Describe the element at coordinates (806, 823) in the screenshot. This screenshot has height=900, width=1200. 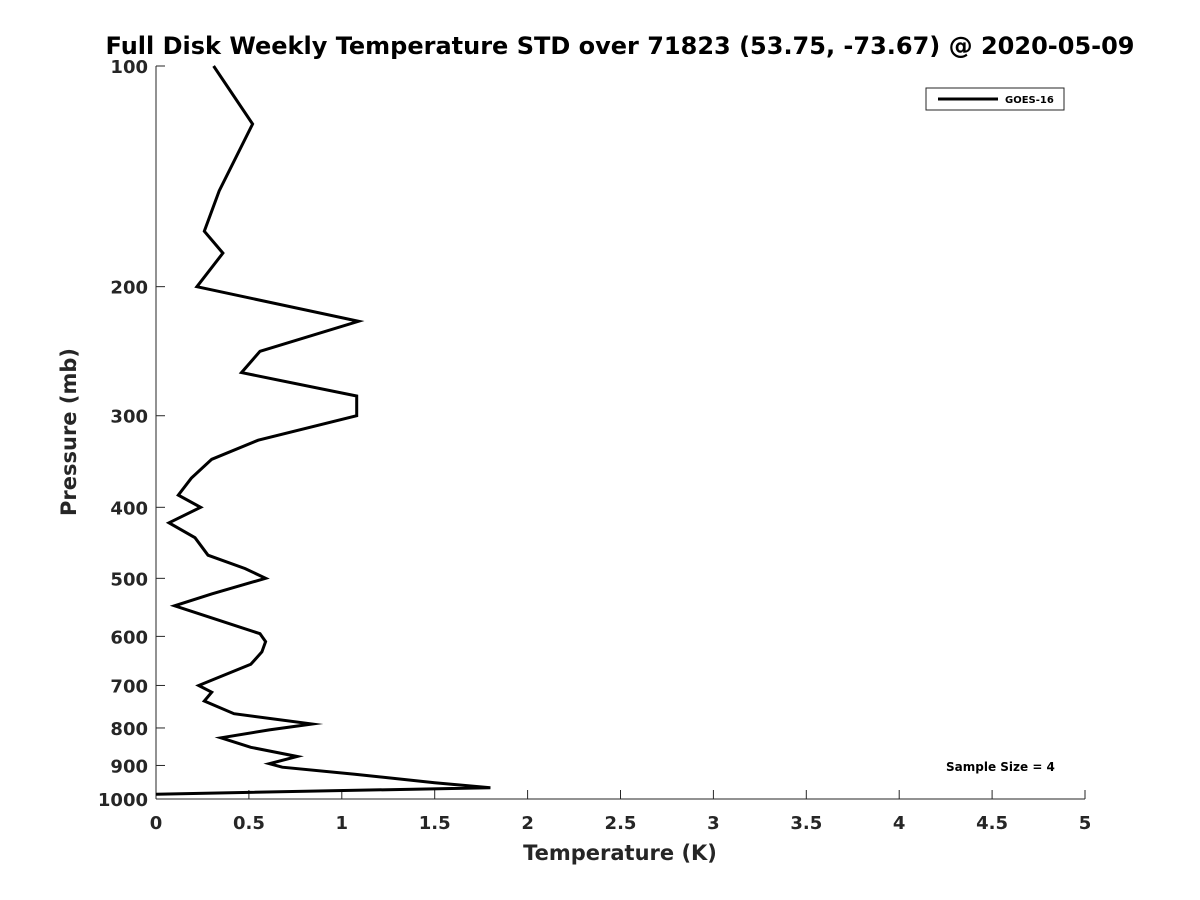
I see `x-tick-label: 3.5` at that location.